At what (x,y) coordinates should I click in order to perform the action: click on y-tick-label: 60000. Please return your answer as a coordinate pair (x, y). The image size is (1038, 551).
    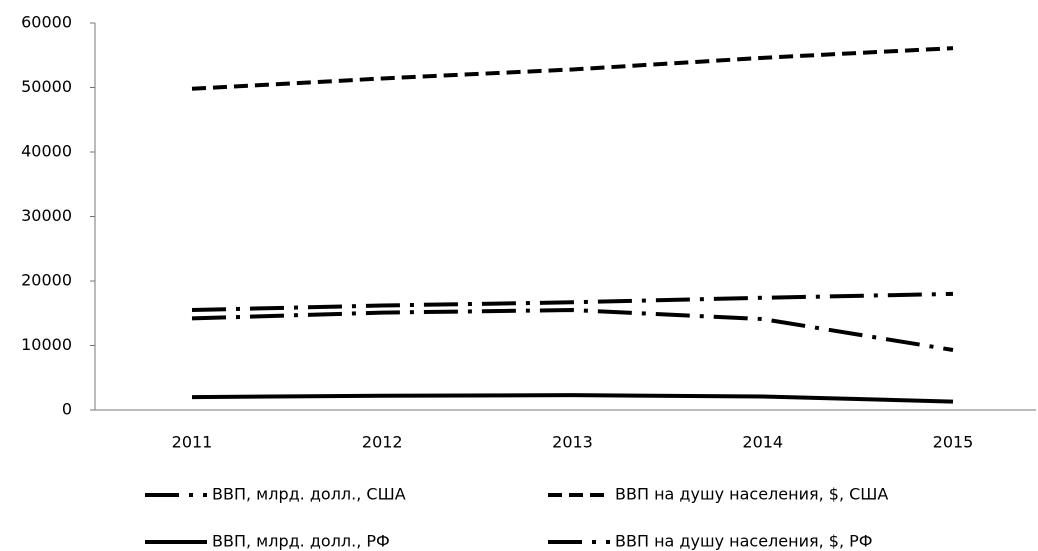
    Looking at the image, I should click on (46, 22).